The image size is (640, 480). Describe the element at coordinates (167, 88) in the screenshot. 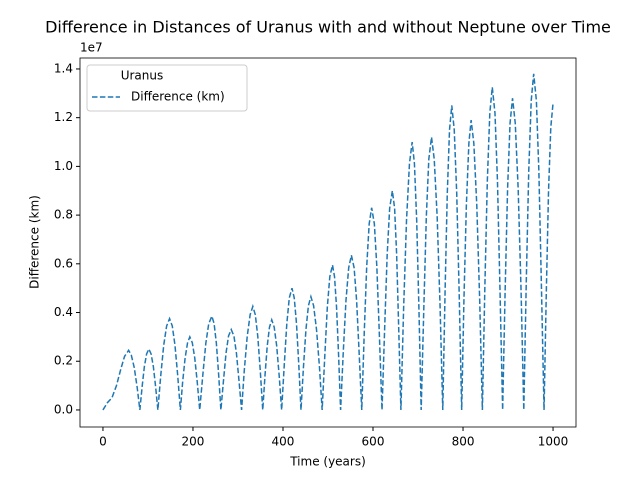

I see `legend-box` at that location.